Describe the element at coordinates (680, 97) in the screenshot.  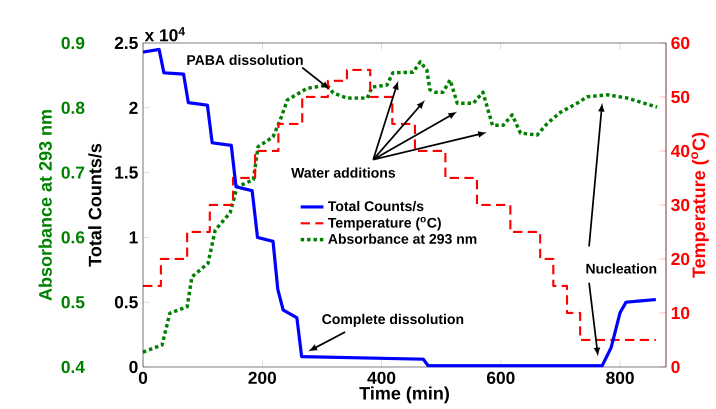
I see `y2-tick-label: 50` at that location.